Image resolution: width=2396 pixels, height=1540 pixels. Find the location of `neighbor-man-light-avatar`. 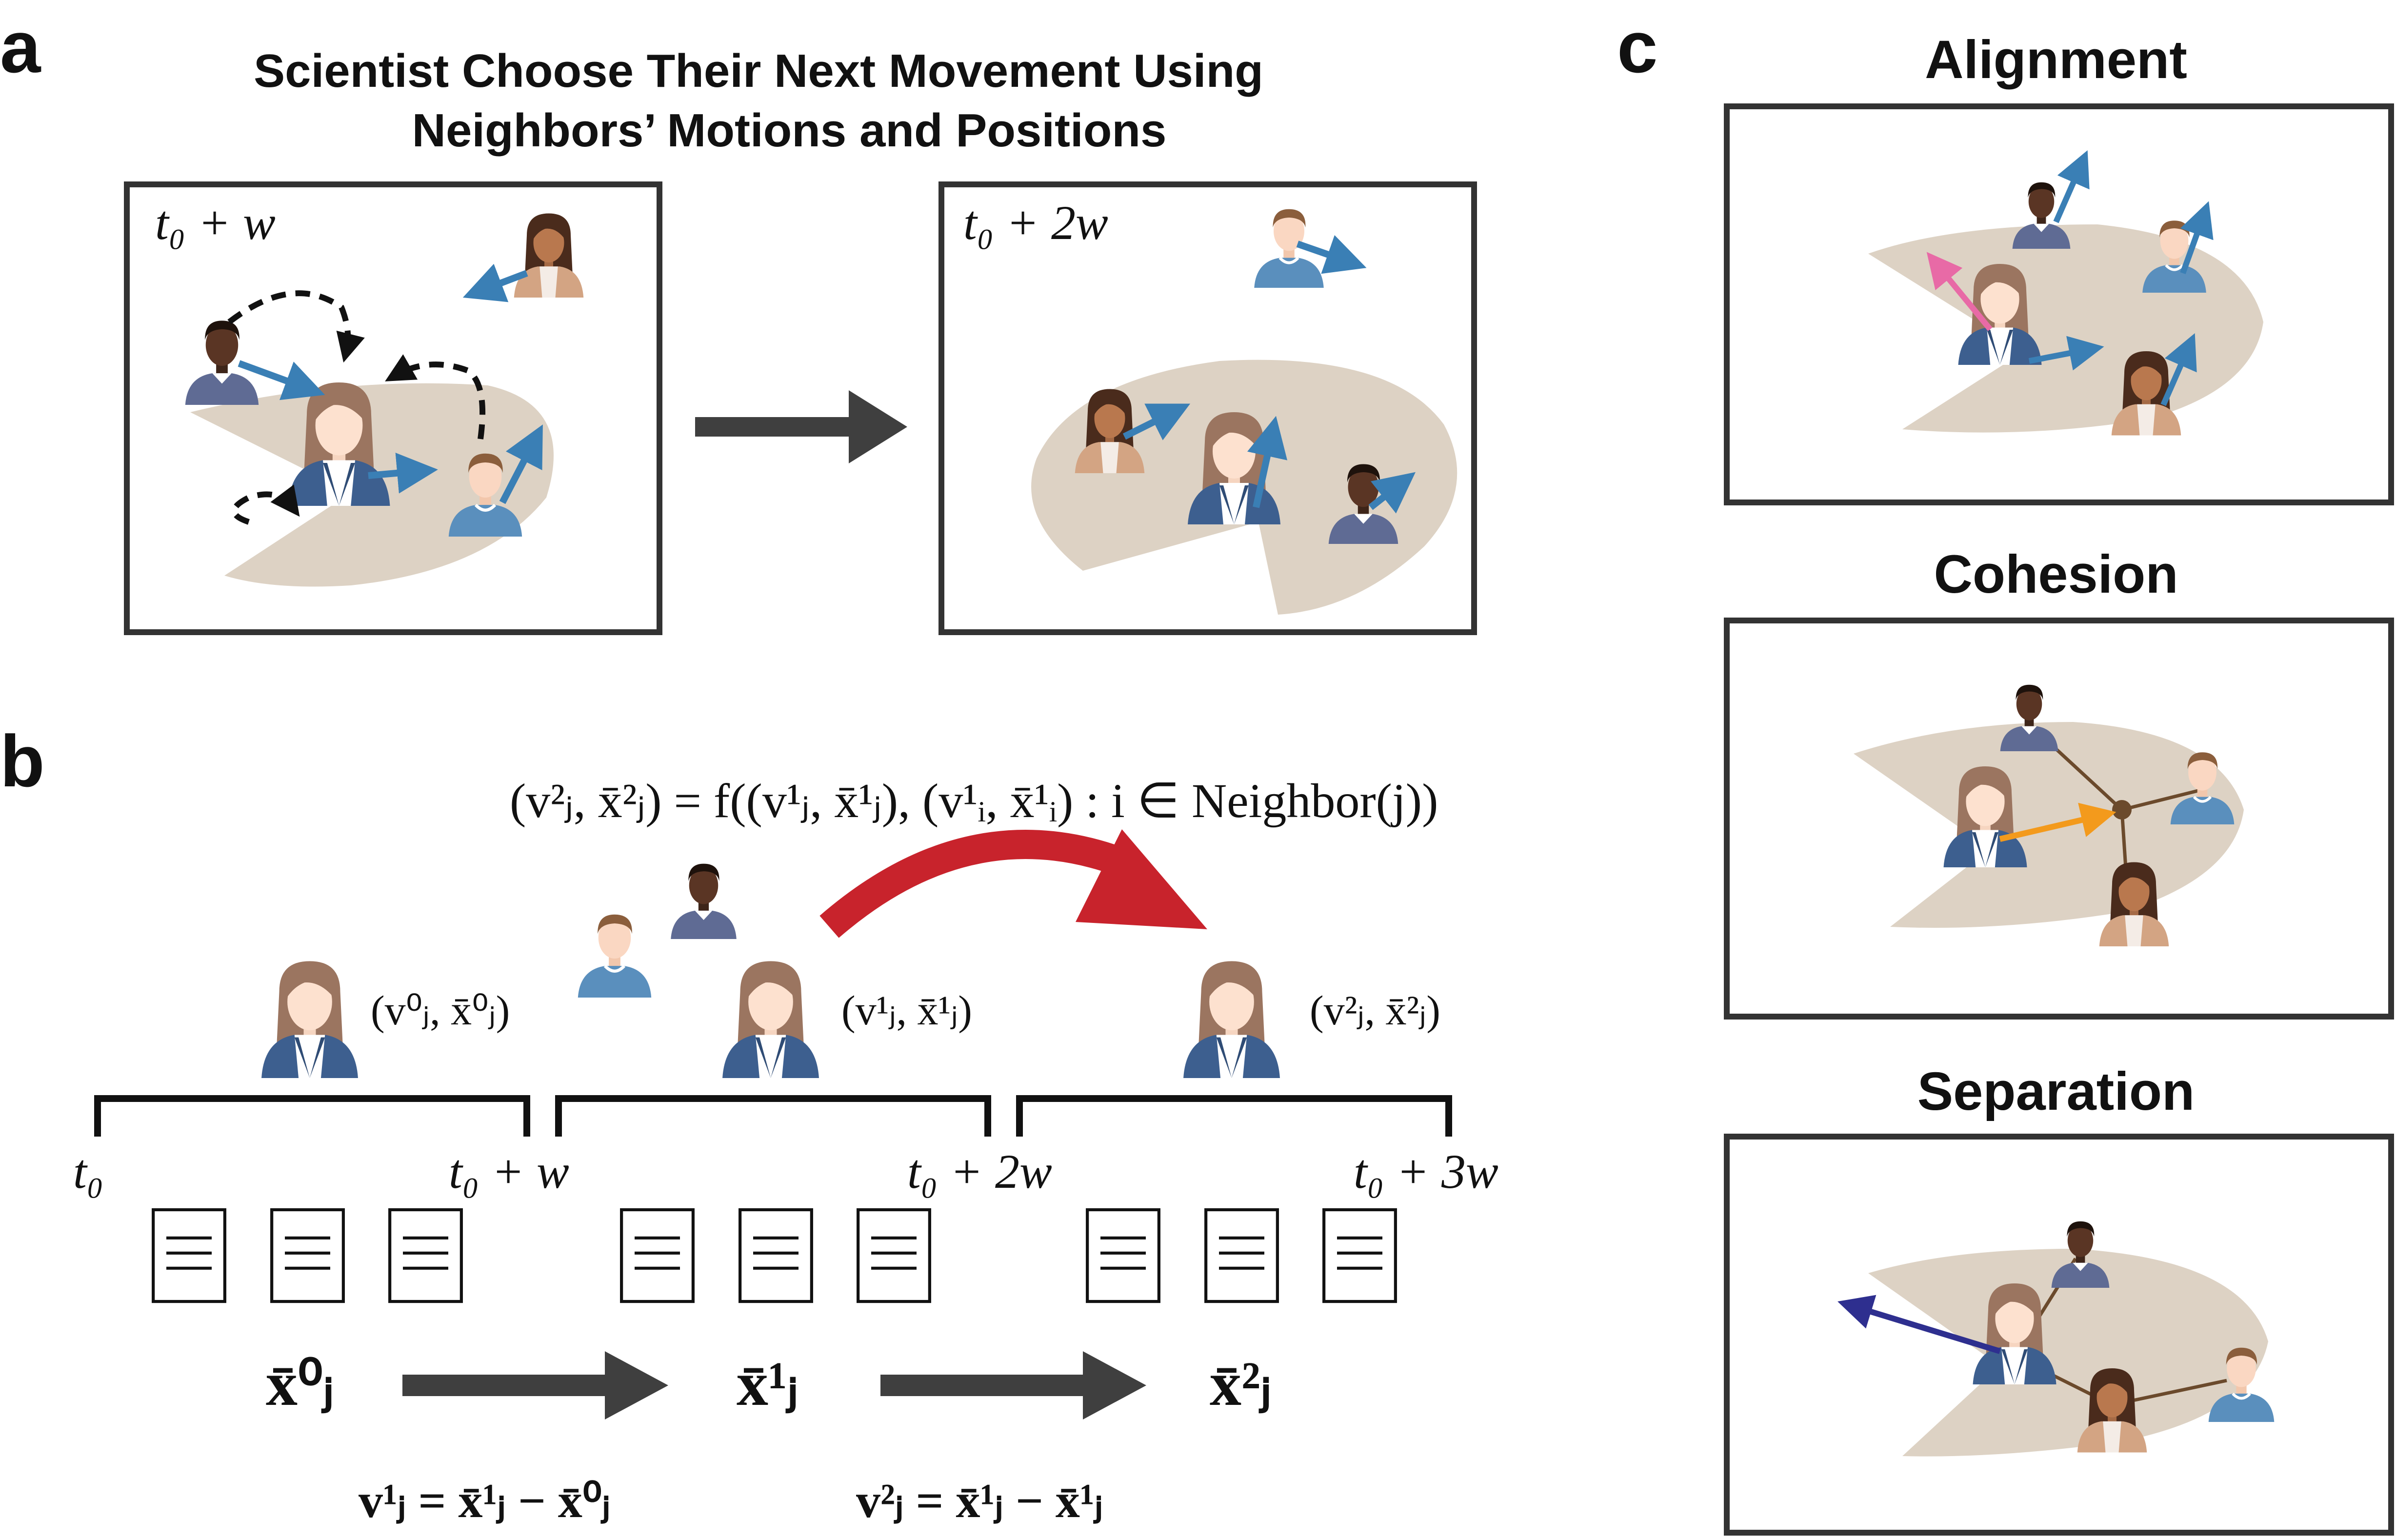

neighbor-man-light-avatar is located at coordinates (614, 956).